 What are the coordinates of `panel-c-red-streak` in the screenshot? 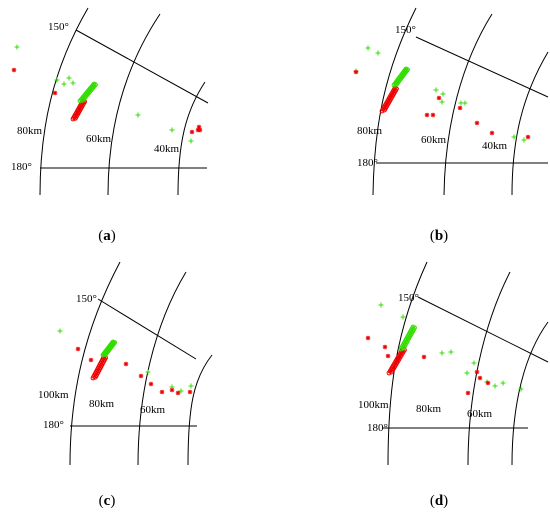 It's located at (99, 367).